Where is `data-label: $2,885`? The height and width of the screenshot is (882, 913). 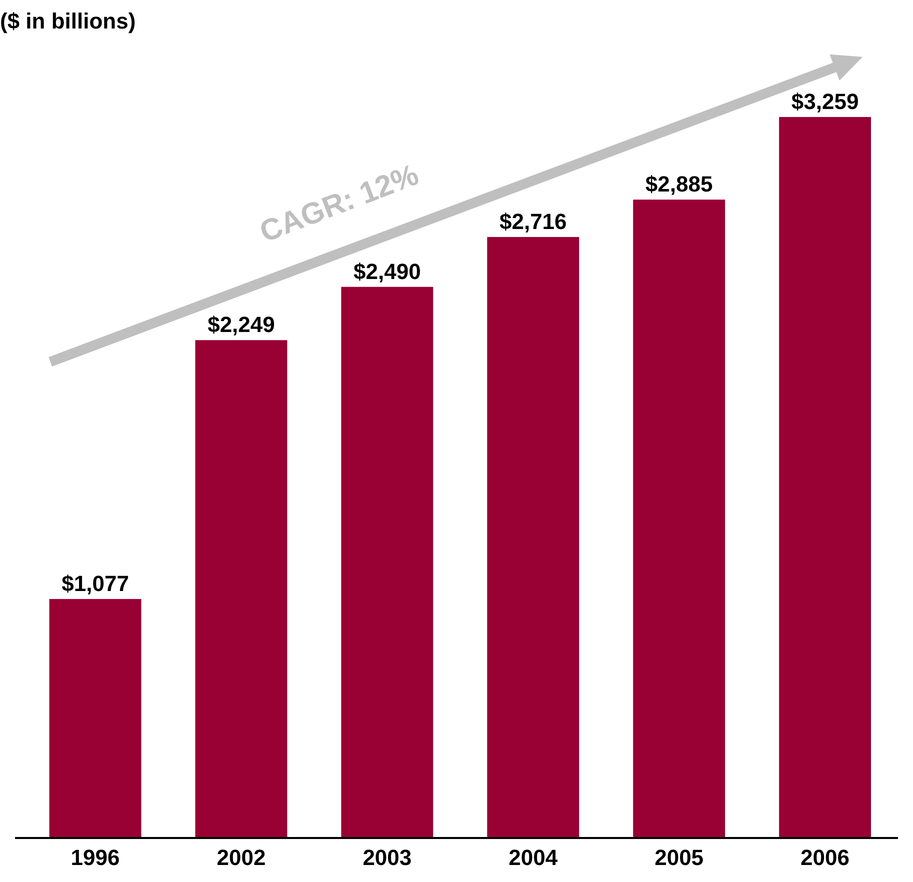
data-label: $2,885 is located at coordinates (679, 184).